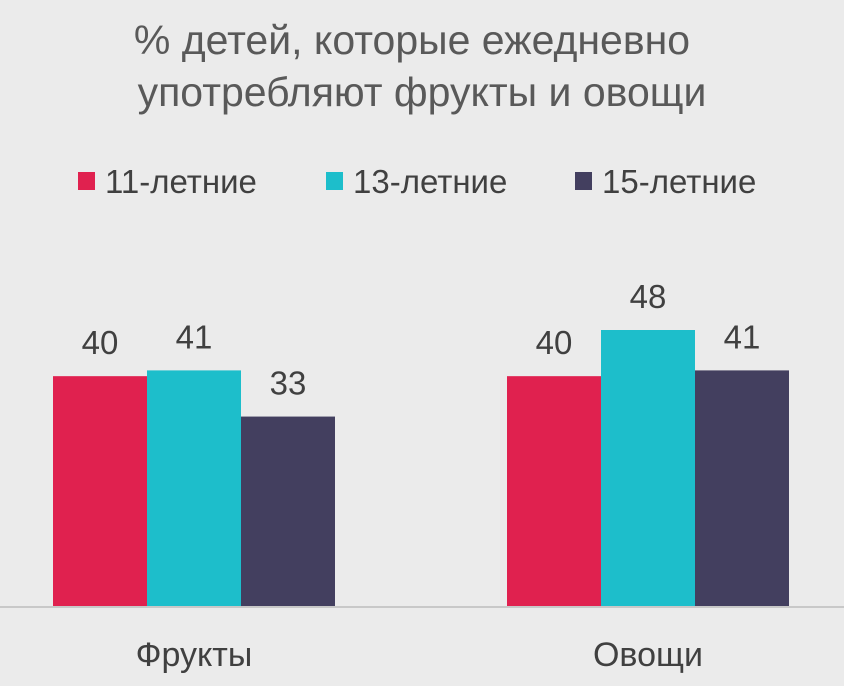 The width and height of the screenshot is (844, 686). Describe the element at coordinates (288, 383) in the screenshot. I see `value-label-1-3: 33` at that location.